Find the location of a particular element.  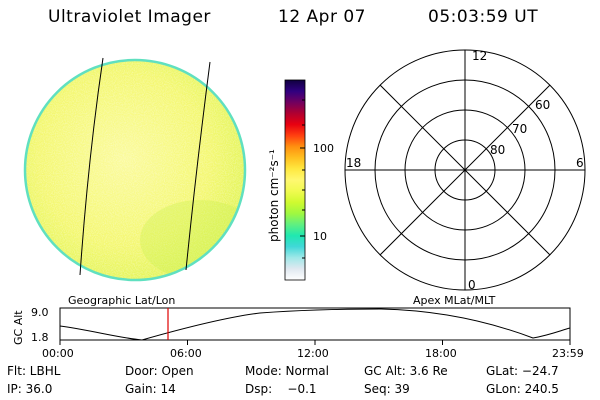

y-axis-label: GC Alt is located at coordinates (18, 327).